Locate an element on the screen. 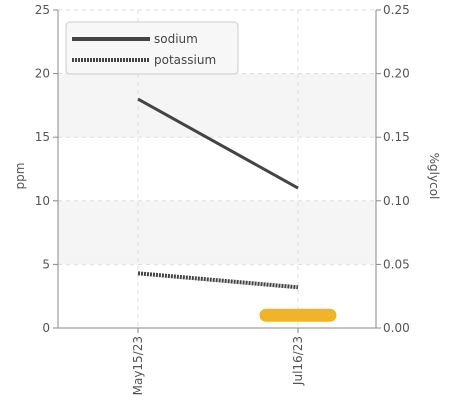  y2-tick-label: 0.05 is located at coordinates (396, 264).